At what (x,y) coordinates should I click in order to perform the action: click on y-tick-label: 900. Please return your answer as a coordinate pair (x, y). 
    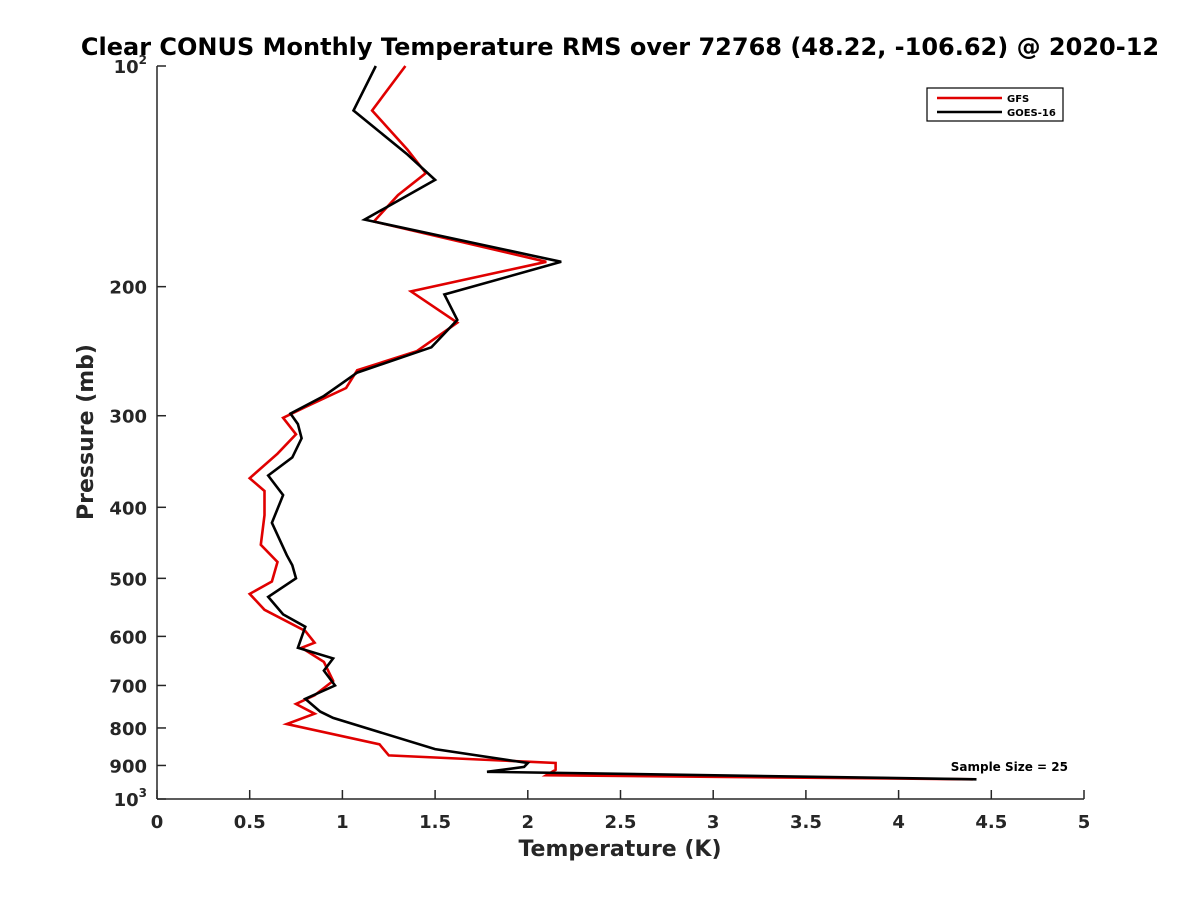
    Looking at the image, I should click on (128, 766).